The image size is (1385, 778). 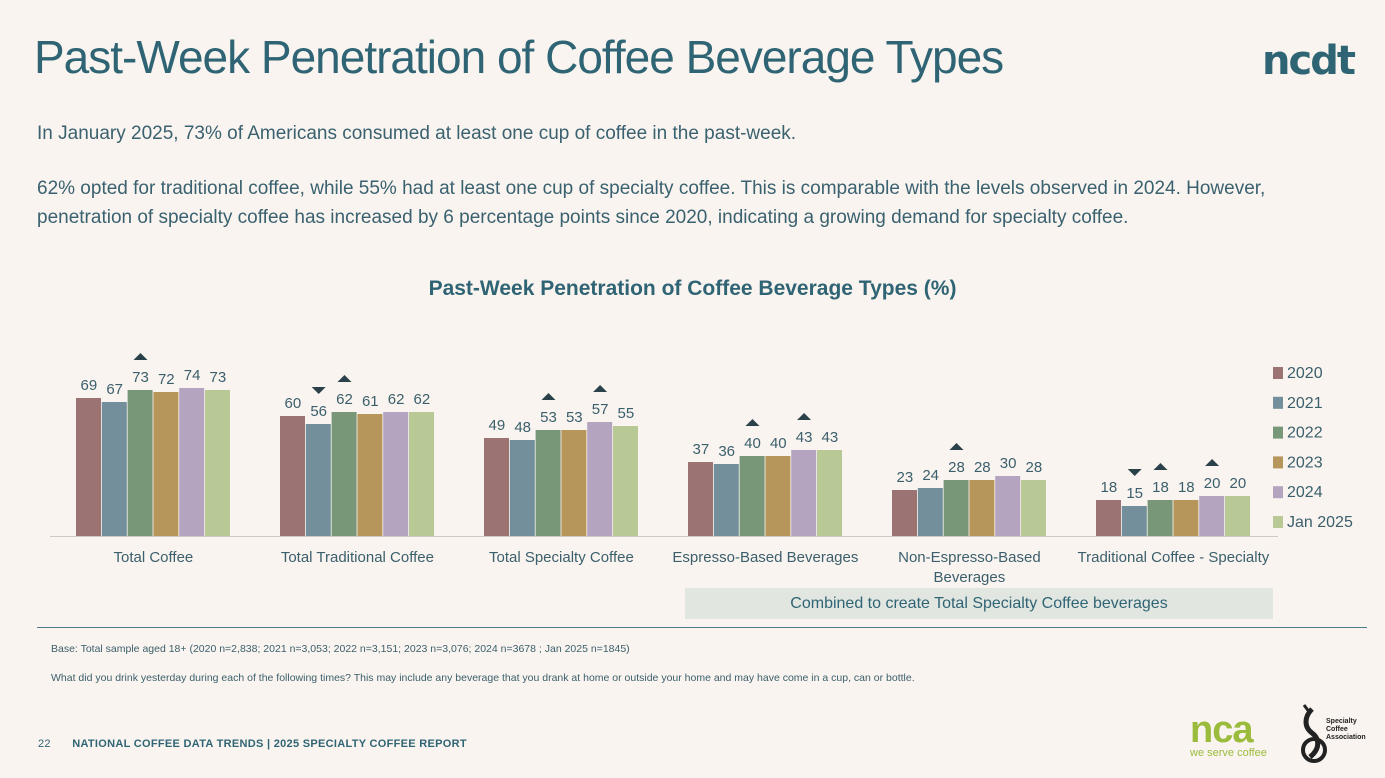 I want to click on bar-value-label: 36, so click(x=726, y=451).